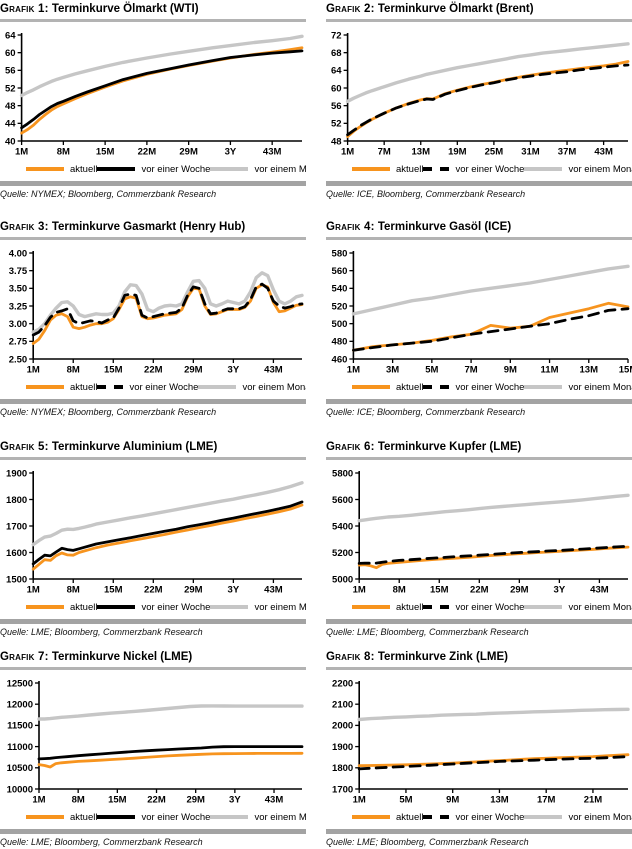 The image size is (632, 849). Describe the element at coordinates (10, 141) in the screenshot. I see `svg-text: 40` at that location.